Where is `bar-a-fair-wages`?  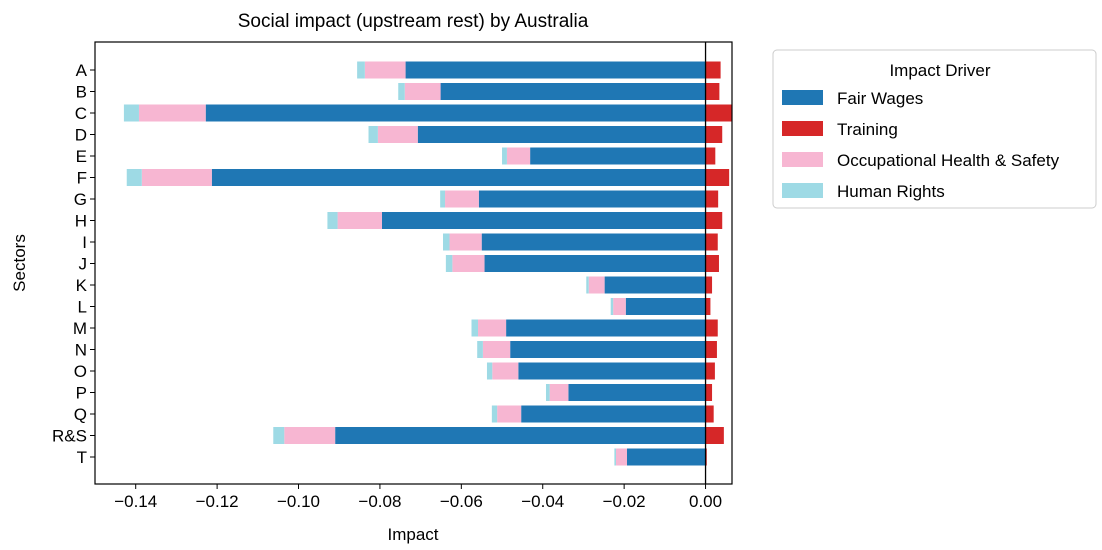
bar-a-fair-wages is located at coordinates (555, 70).